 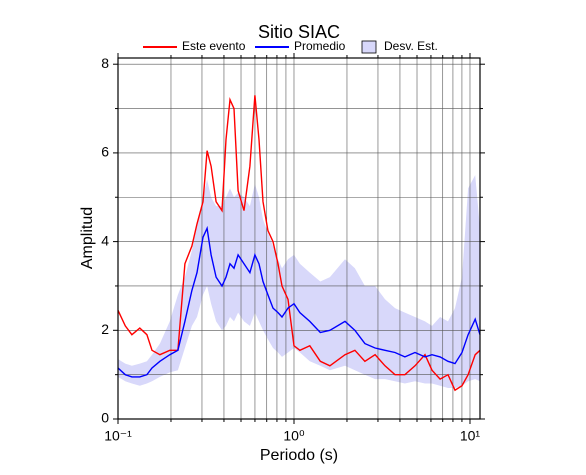 What do you see at coordinates (470, 436) in the screenshot?
I see `x-tick-label: 10¹` at bounding box center [470, 436].